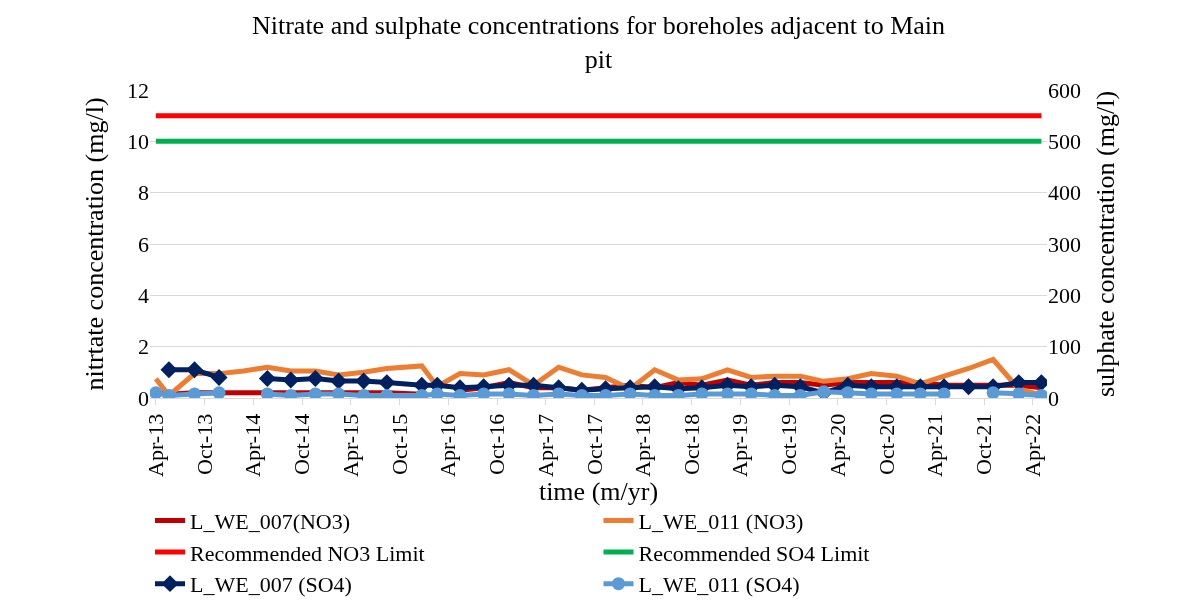  What do you see at coordinates (143, 347) in the screenshot?
I see `y-tick-label: 2` at bounding box center [143, 347].